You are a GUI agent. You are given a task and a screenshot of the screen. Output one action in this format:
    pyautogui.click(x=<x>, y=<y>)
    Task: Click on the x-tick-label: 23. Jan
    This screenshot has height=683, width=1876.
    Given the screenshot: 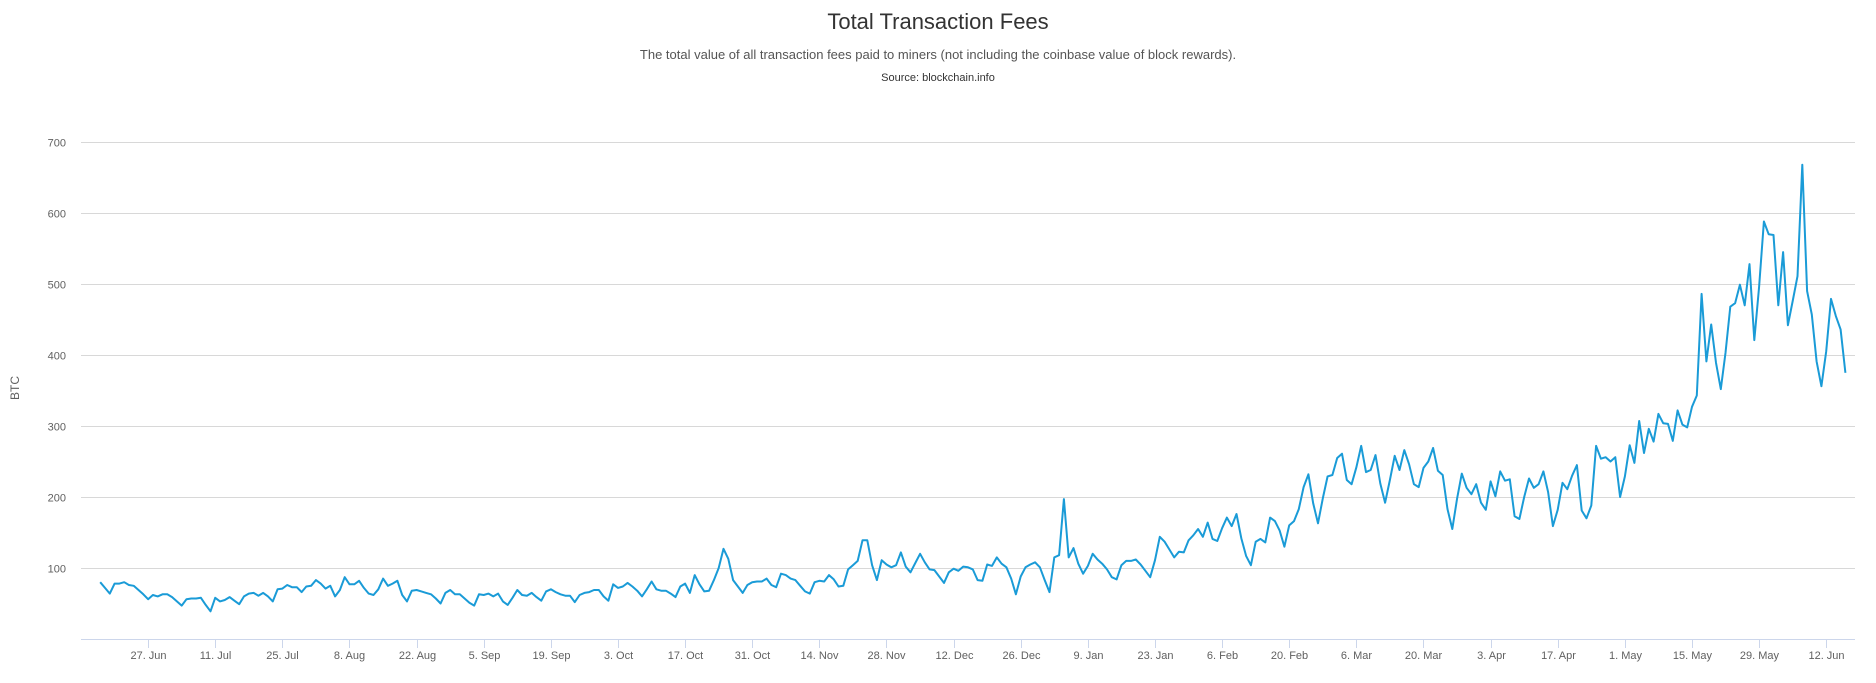 What is the action you would take?
    pyautogui.click(x=1155, y=656)
    